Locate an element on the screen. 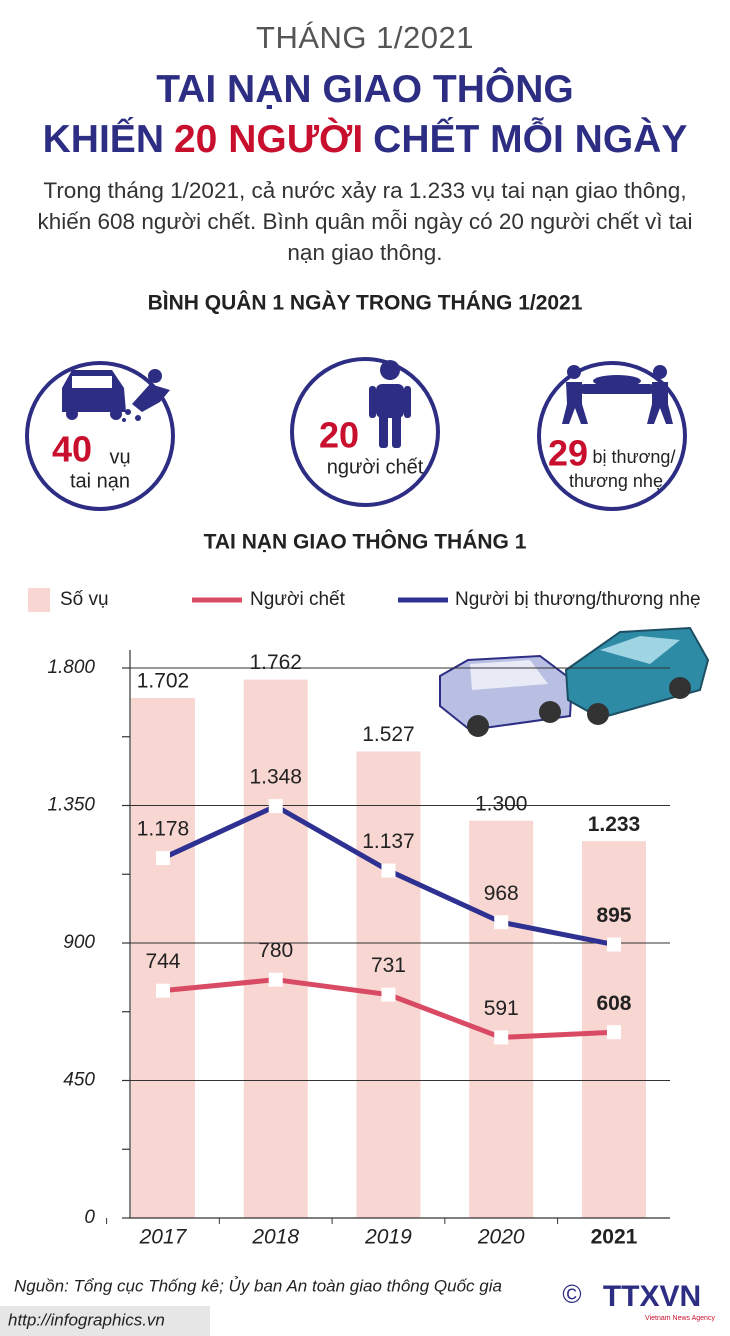 The width and height of the screenshot is (730, 1336). crash-illustration is located at coordinates (574, 681).